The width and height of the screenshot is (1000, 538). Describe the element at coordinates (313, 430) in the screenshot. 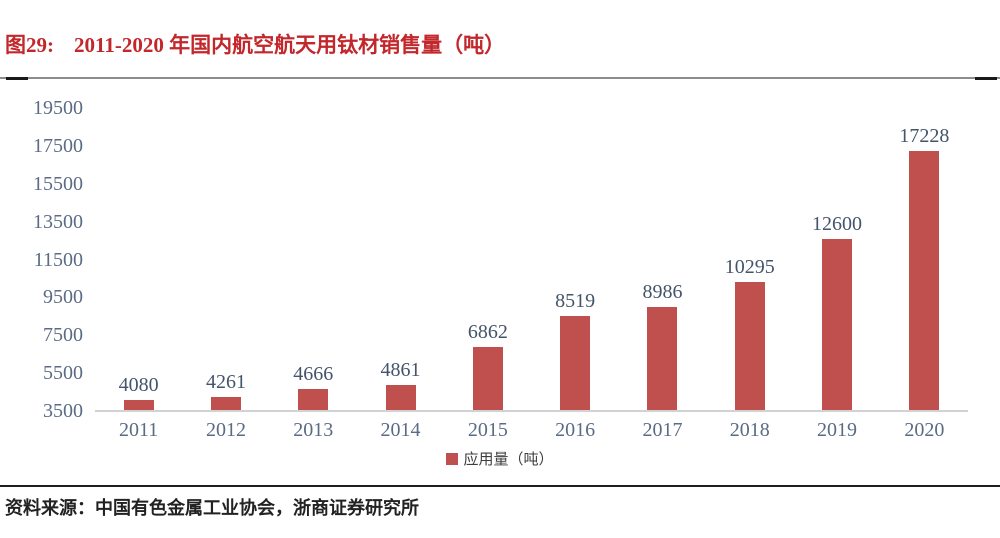

I see `x-axis-label: 2013` at that location.